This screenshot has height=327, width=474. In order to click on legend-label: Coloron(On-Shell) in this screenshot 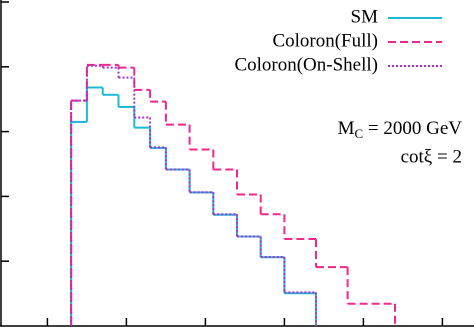, I will do `click(306, 64)`.